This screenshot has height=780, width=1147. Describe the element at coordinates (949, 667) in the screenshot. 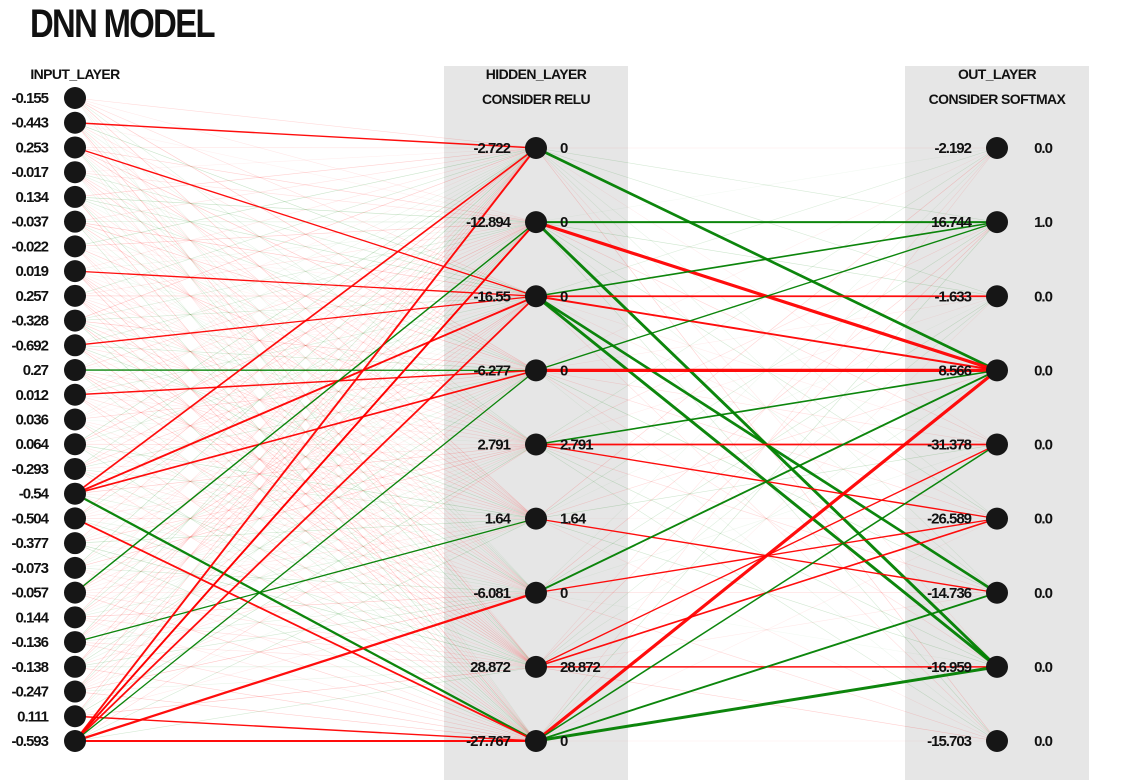

I see `output-preactivation: -16.959` at that location.